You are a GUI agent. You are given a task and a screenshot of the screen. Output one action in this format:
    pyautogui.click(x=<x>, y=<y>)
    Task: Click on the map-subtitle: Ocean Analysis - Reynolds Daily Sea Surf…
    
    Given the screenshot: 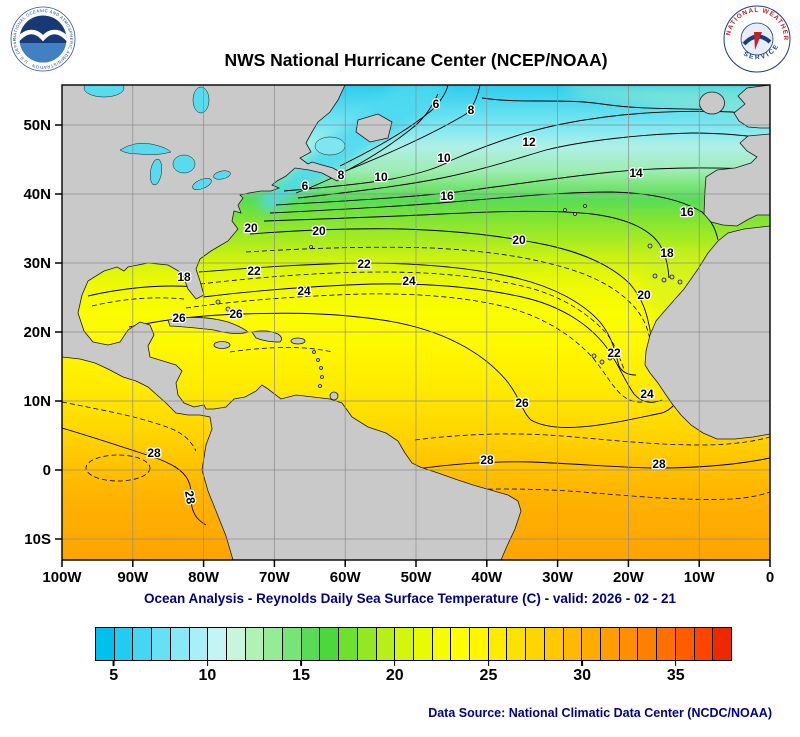 What is the action you would take?
    pyautogui.click(x=410, y=598)
    